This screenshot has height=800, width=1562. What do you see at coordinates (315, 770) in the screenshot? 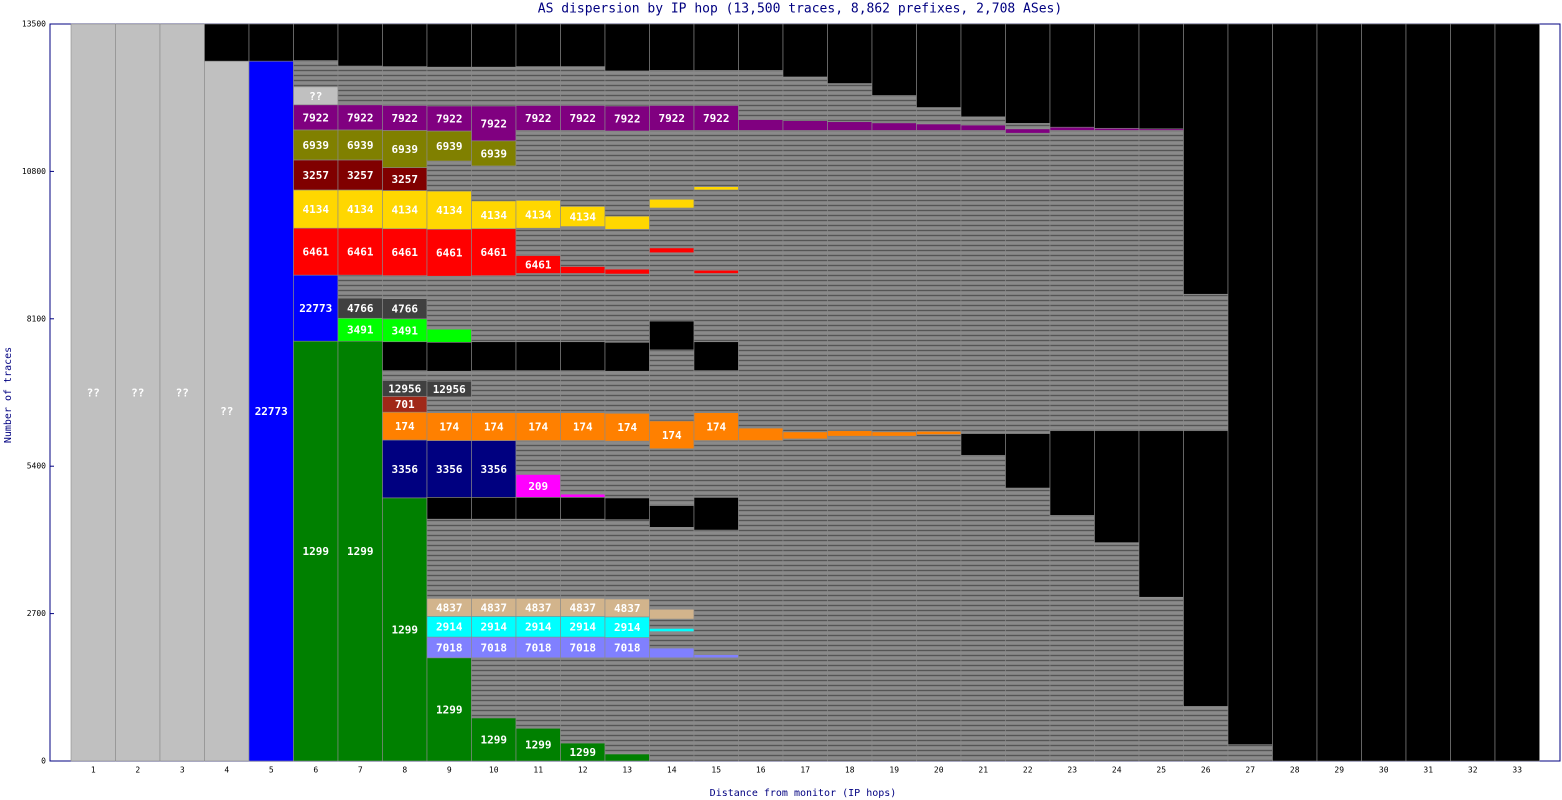
I see `x-tick-label: 6` at bounding box center [315, 770].